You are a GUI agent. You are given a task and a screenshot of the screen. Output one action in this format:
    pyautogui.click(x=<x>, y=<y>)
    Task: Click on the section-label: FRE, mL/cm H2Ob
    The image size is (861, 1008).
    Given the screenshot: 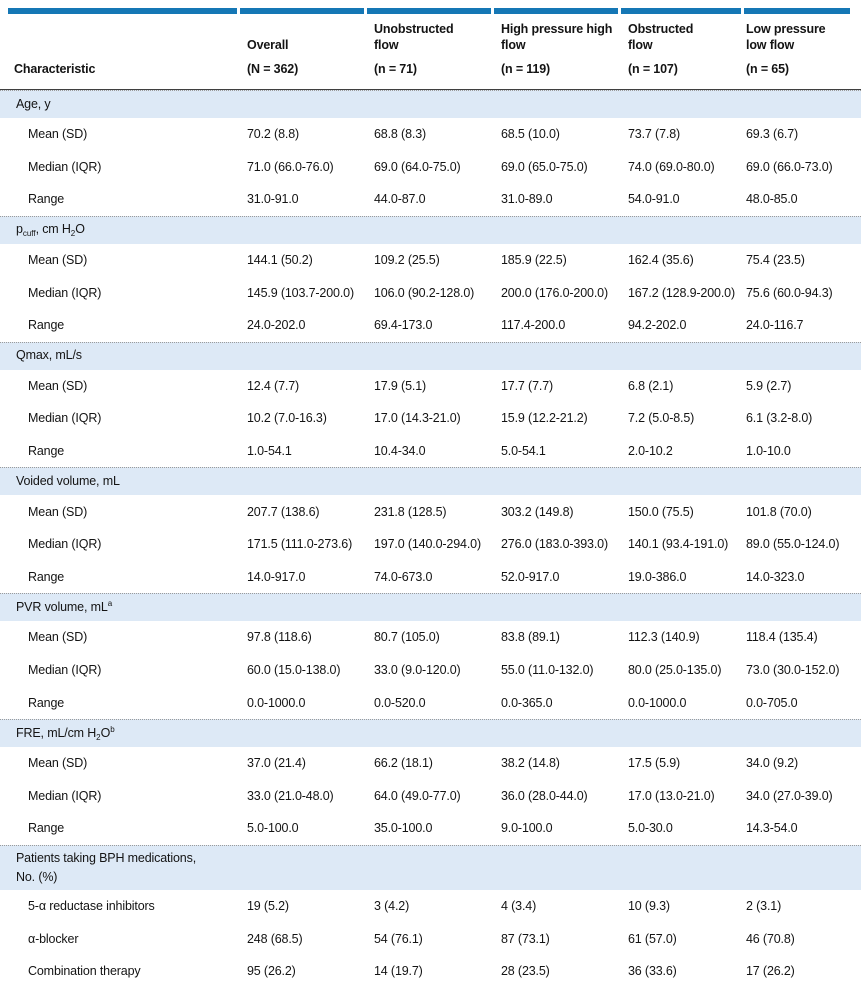 What is the action you would take?
    pyautogui.click(x=65, y=733)
    